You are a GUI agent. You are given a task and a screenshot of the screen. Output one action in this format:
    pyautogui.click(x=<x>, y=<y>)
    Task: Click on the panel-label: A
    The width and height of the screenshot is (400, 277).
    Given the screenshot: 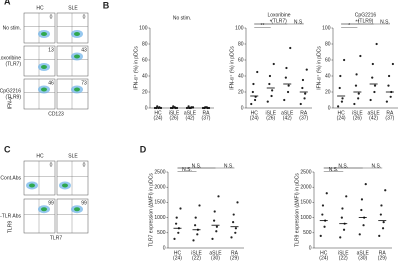 What is the action you would take?
    pyautogui.click(x=7, y=3)
    